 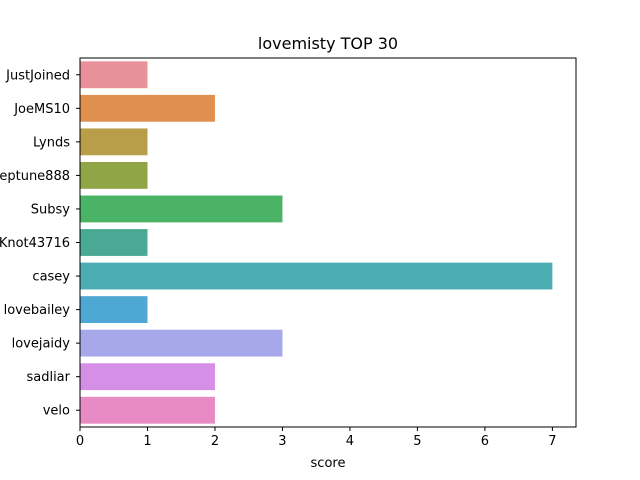 What do you see at coordinates (417, 441) in the screenshot?
I see `x-tick-label: 5` at bounding box center [417, 441].